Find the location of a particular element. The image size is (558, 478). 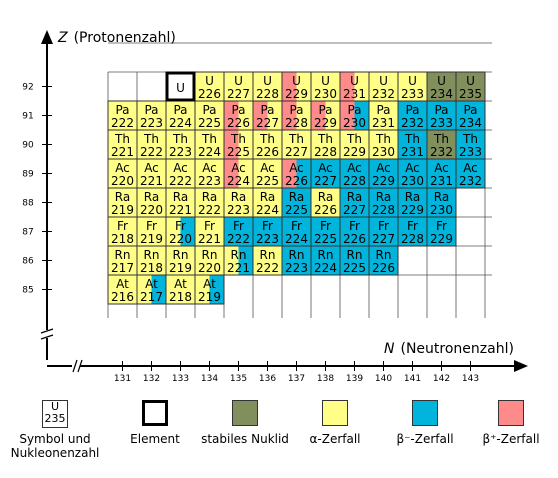

legend-beta-plus-label: β⁺-Zerfall is located at coordinates (511, 439).